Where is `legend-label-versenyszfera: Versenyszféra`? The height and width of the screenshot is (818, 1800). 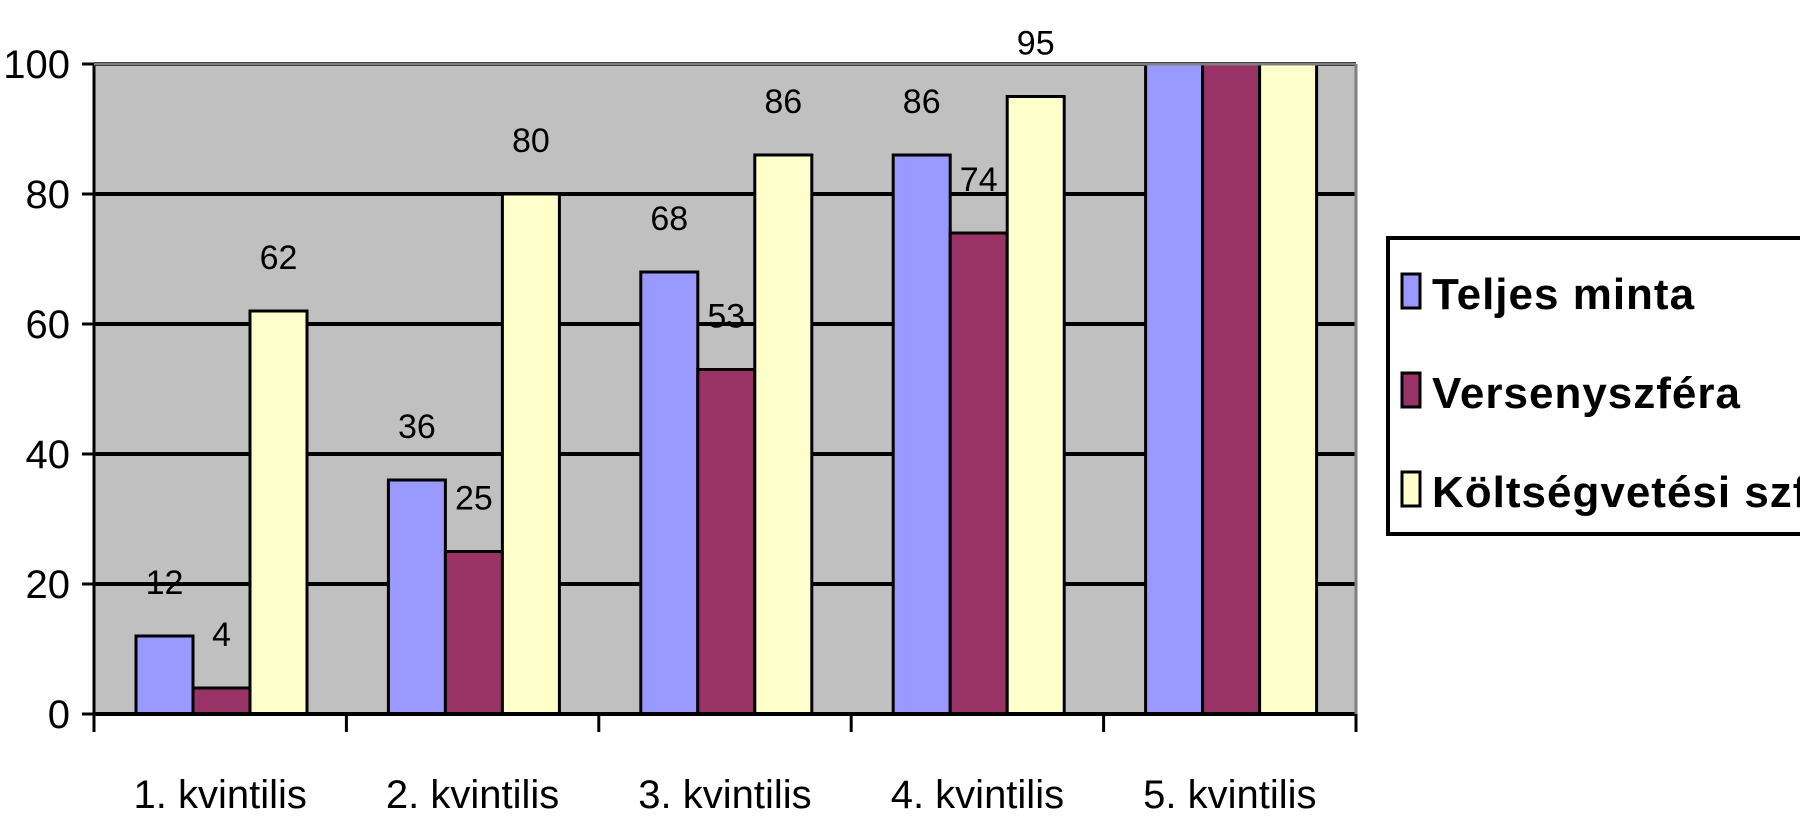 legend-label-versenyszfera: Versenyszféra is located at coordinates (1586, 393).